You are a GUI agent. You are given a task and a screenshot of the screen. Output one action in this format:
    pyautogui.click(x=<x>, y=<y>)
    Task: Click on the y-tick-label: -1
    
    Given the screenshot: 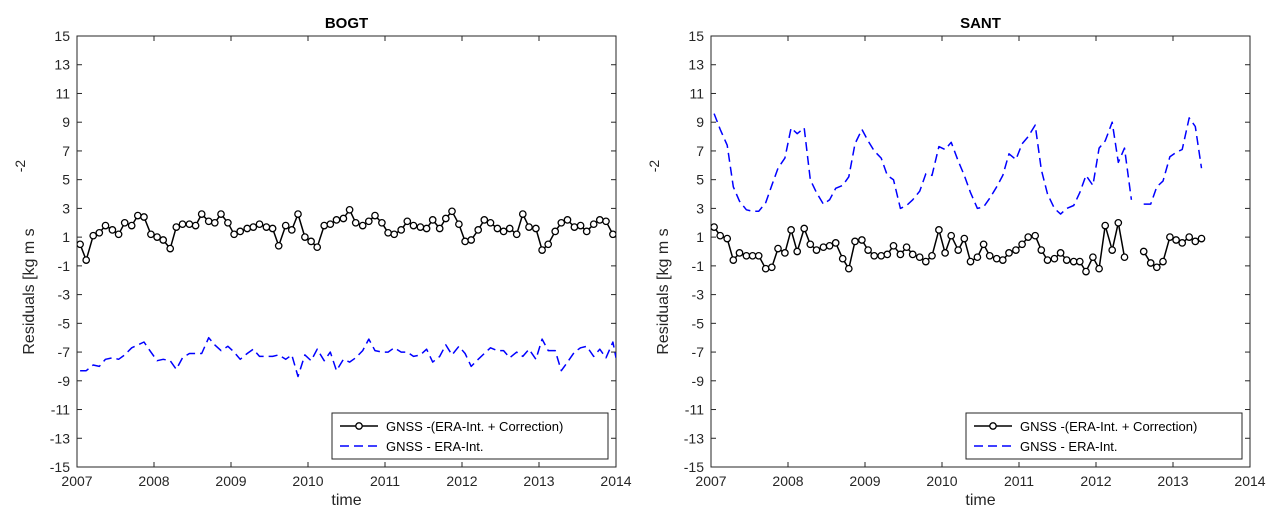 What is the action you would take?
    pyautogui.click(x=698, y=266)
    